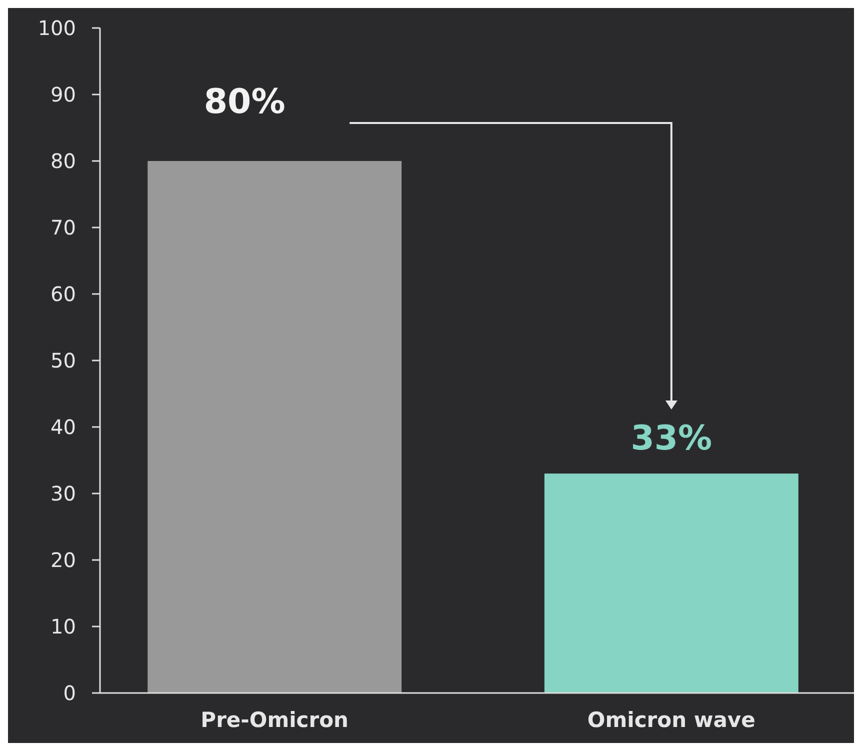  I want to click on y-tick-label: 40, so click(63, 427).